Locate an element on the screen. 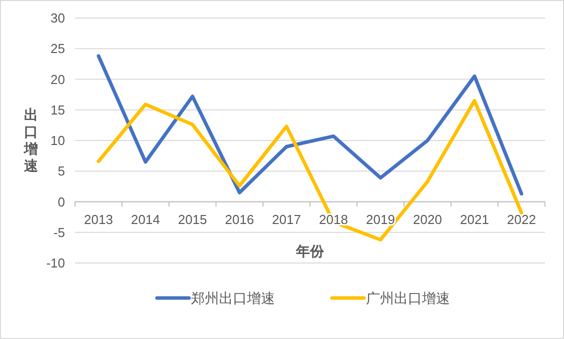 The width and height of the screenshot is (564, 339). x-tick-label: 2020 is located at coordinates (427, 219).